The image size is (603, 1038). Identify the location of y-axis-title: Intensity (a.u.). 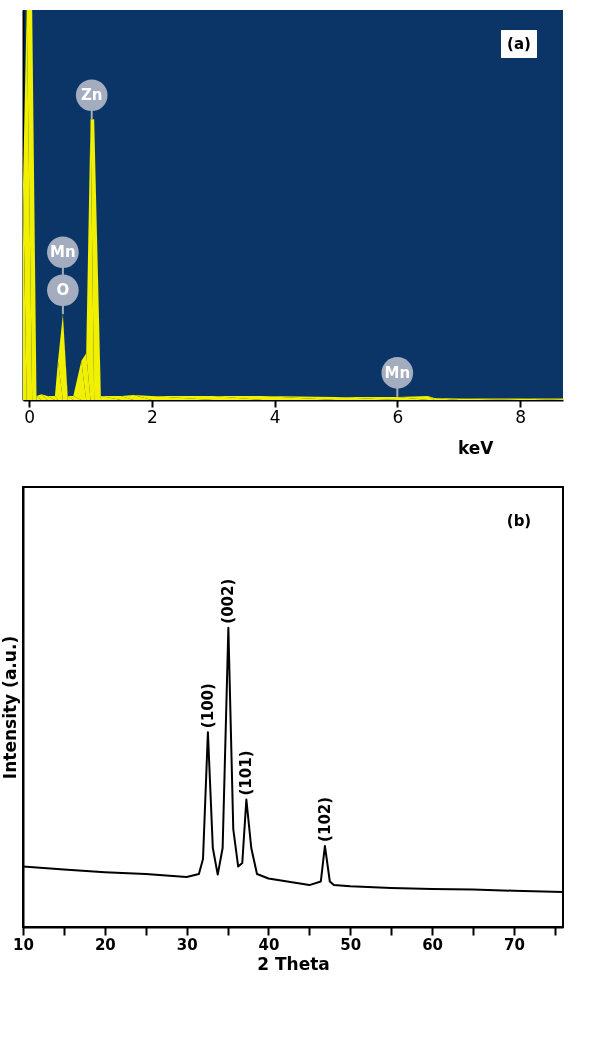
(10, 707).